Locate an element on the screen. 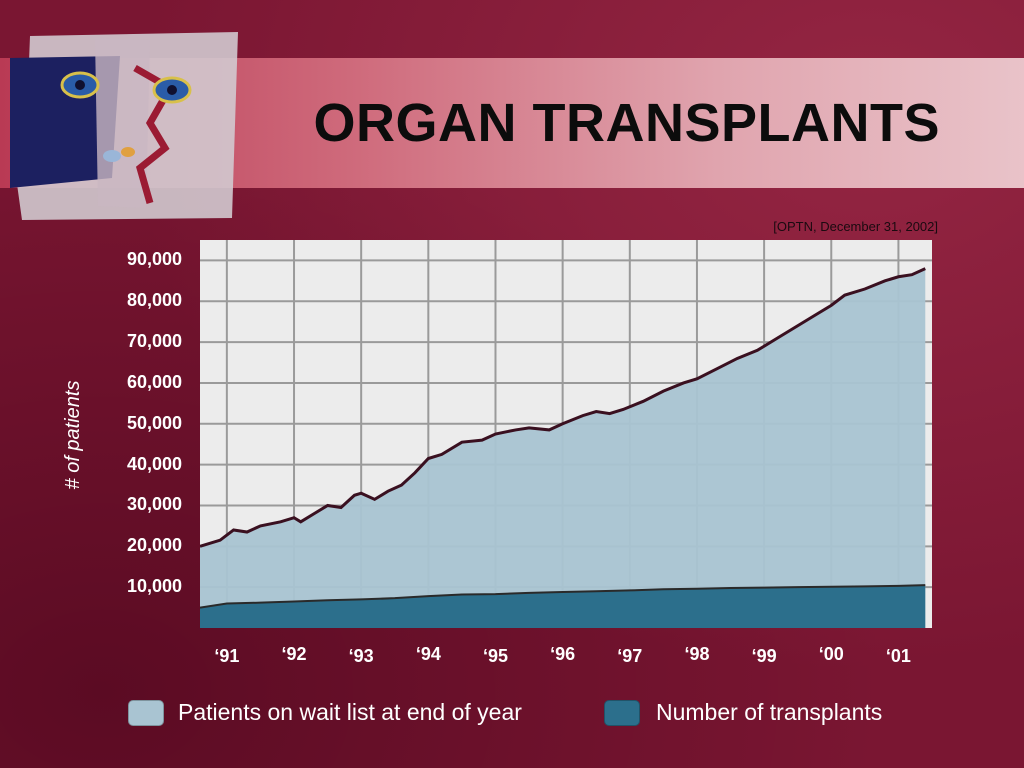 Image resolution: width=1024 pixels, height=768 pixels. x-tick-label: ‘95 is located at coordinates (495, 656).